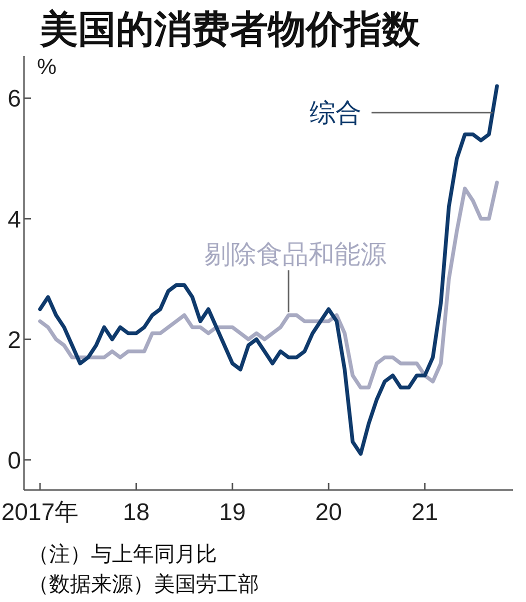 Image resolution: width=526 pixels, height=602 pixels. What do you see at coordinates (136, 512) in the screenshot?
I see `x-tick-label: 18` at bounding box center [136, 512].